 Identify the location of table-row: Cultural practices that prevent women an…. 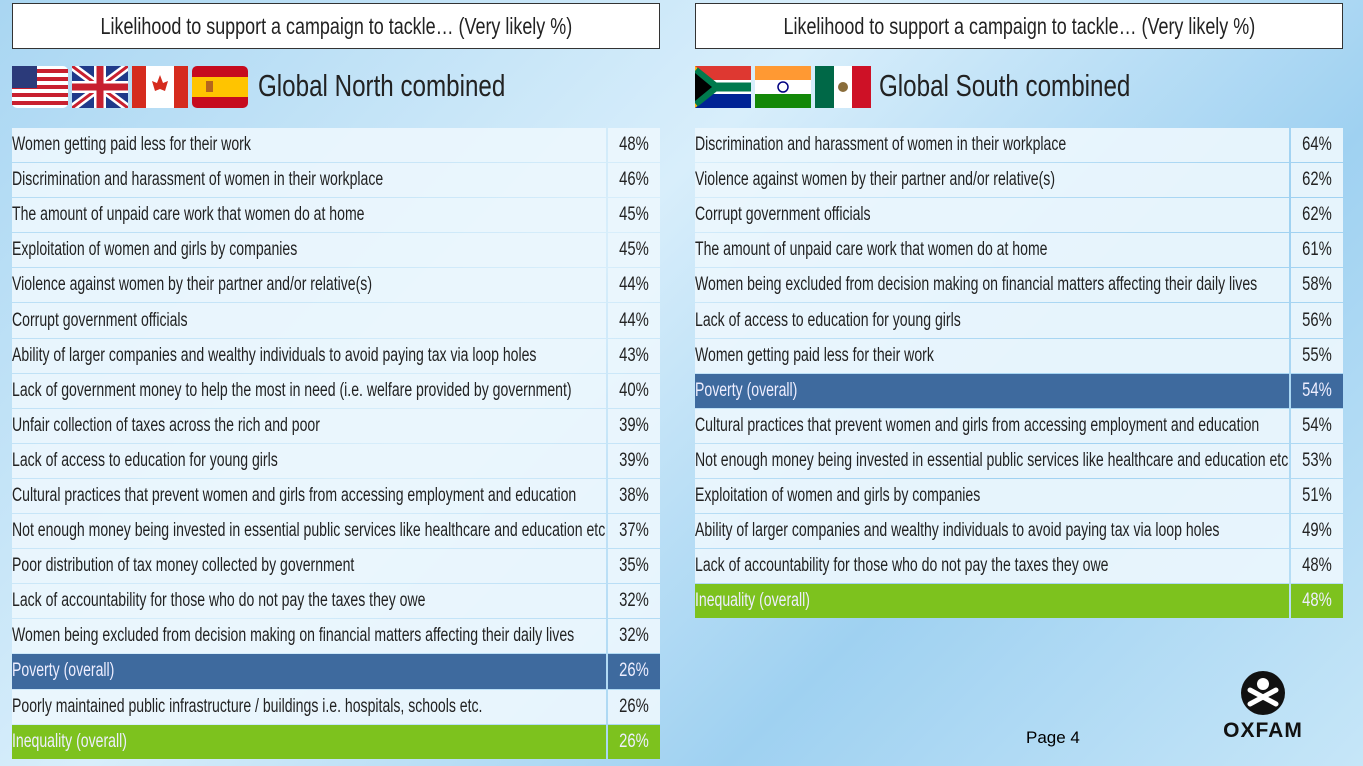
(336, 496).